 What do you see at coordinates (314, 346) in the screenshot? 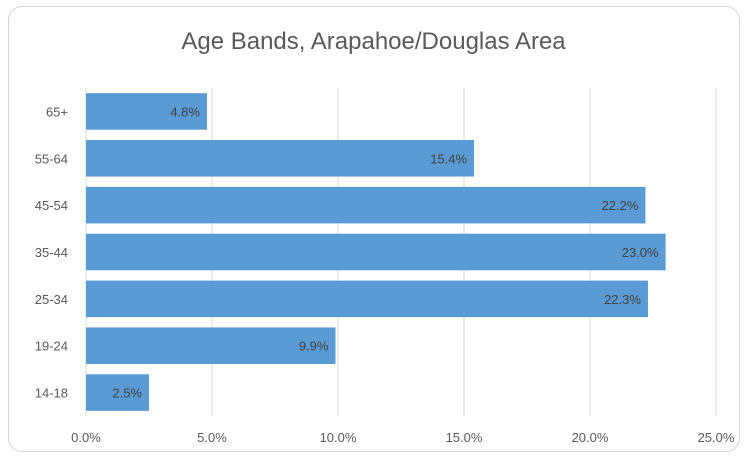
I see `data-label: 9.9%` at bounding box center [314, 346].